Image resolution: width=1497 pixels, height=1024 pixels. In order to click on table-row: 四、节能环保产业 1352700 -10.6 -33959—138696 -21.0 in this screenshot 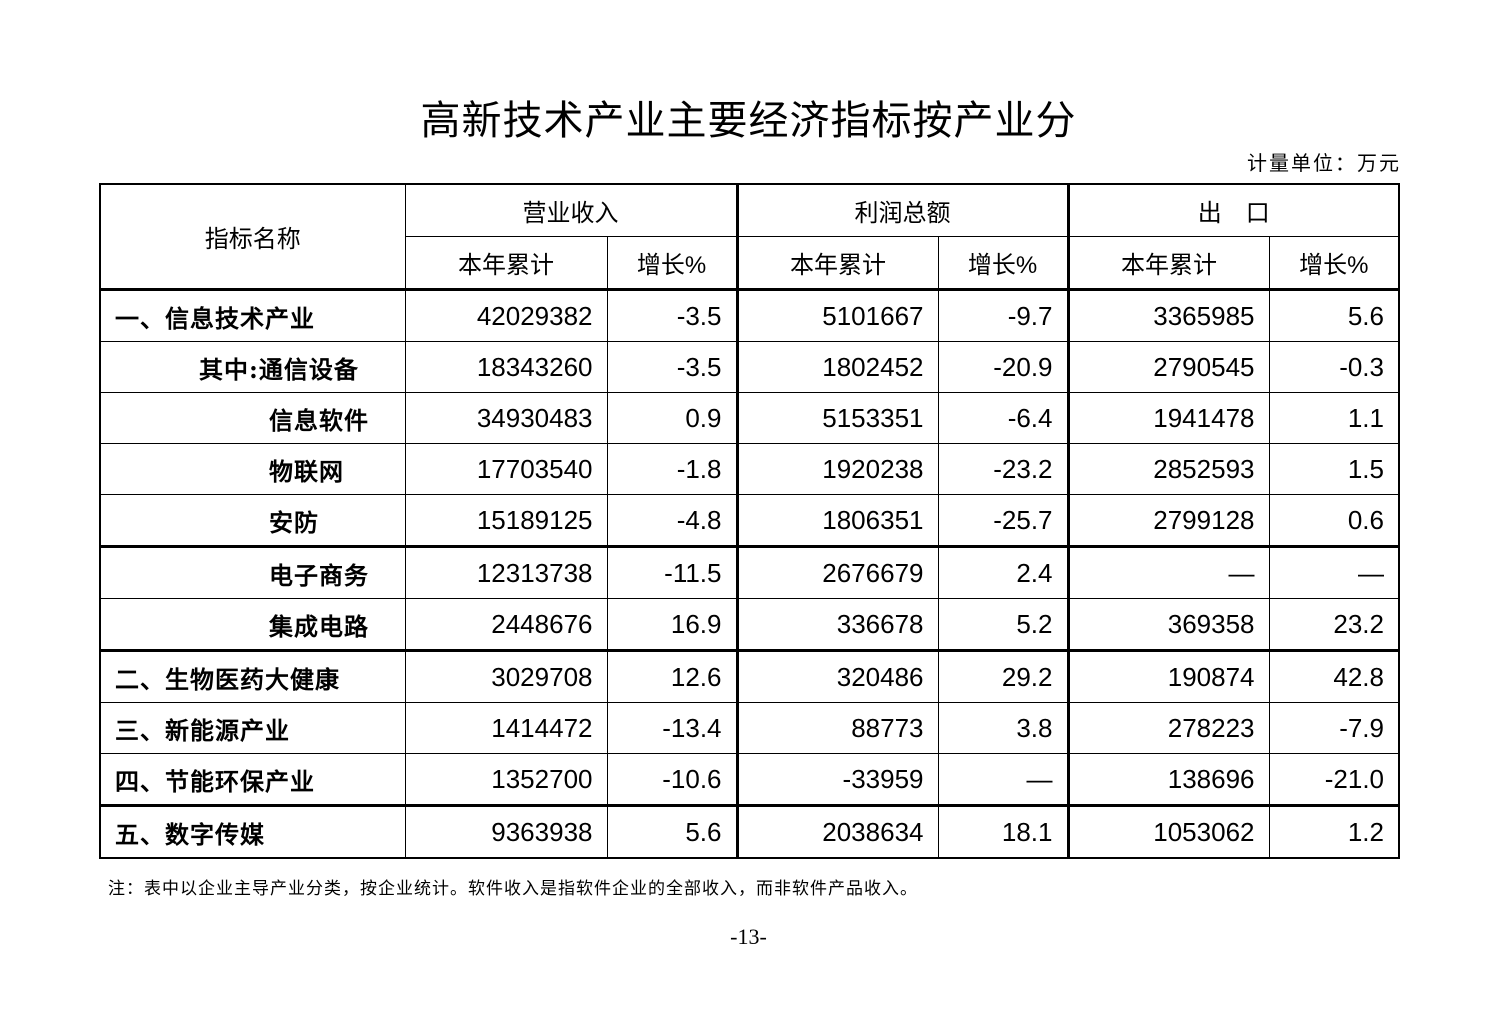, I will do `click(749, 779)`.